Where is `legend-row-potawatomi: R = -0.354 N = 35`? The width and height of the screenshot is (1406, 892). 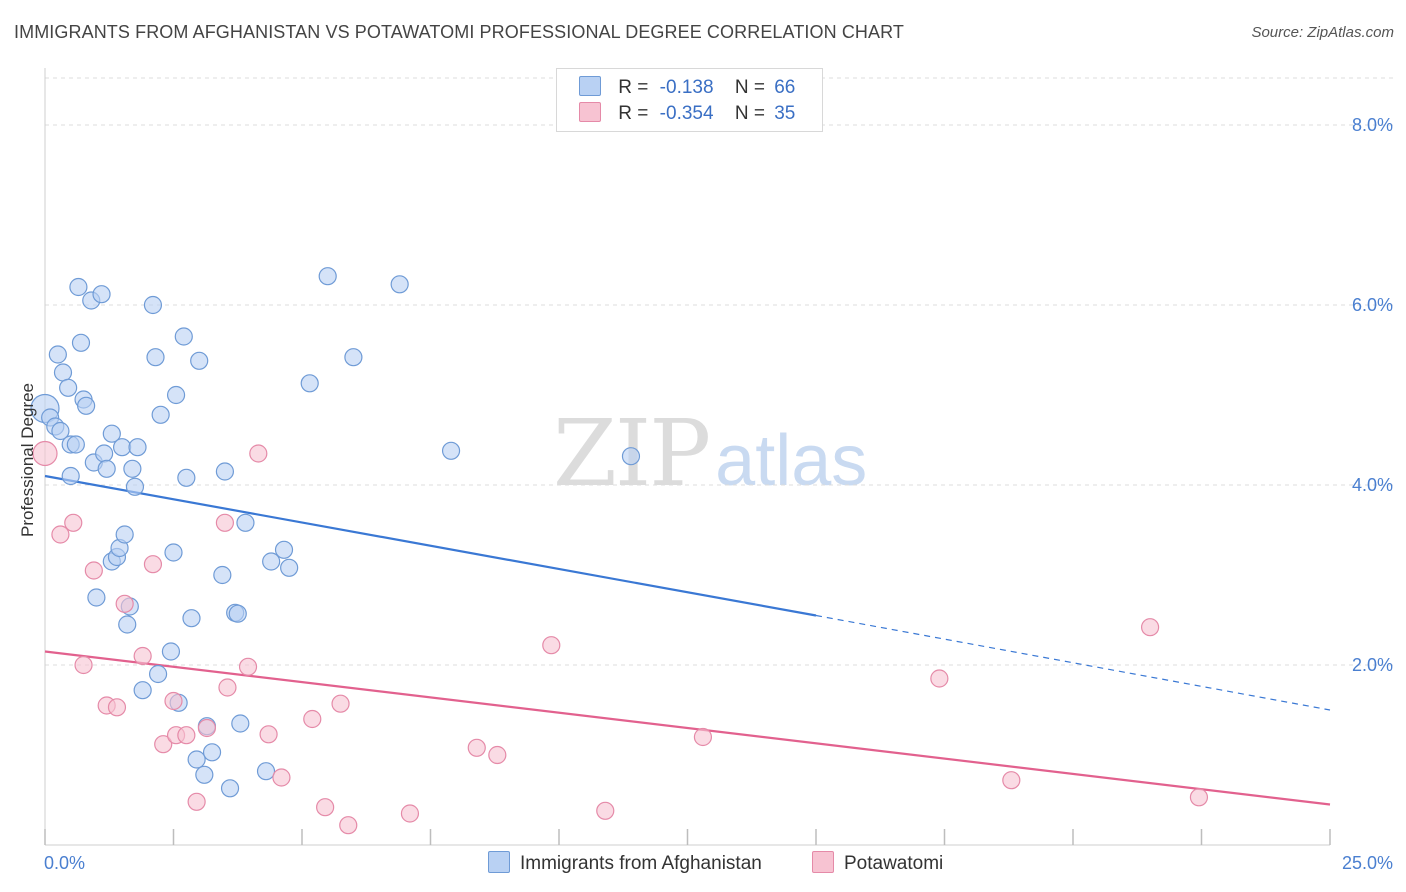
legend-row-potawatomi: R = -0.354 N = 35 is located at coordinates (687, 114).